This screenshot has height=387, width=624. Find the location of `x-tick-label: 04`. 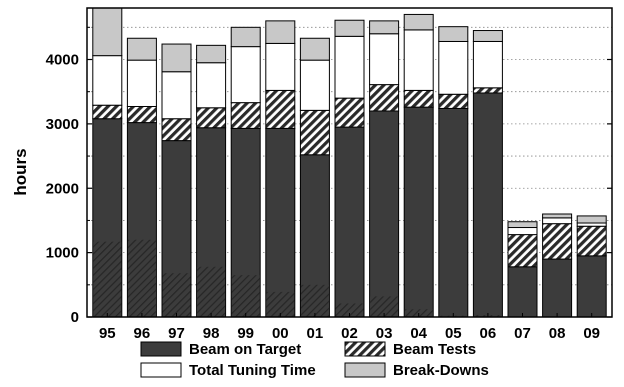

x-tick-label: 04 is located at coordinates (418, 333).